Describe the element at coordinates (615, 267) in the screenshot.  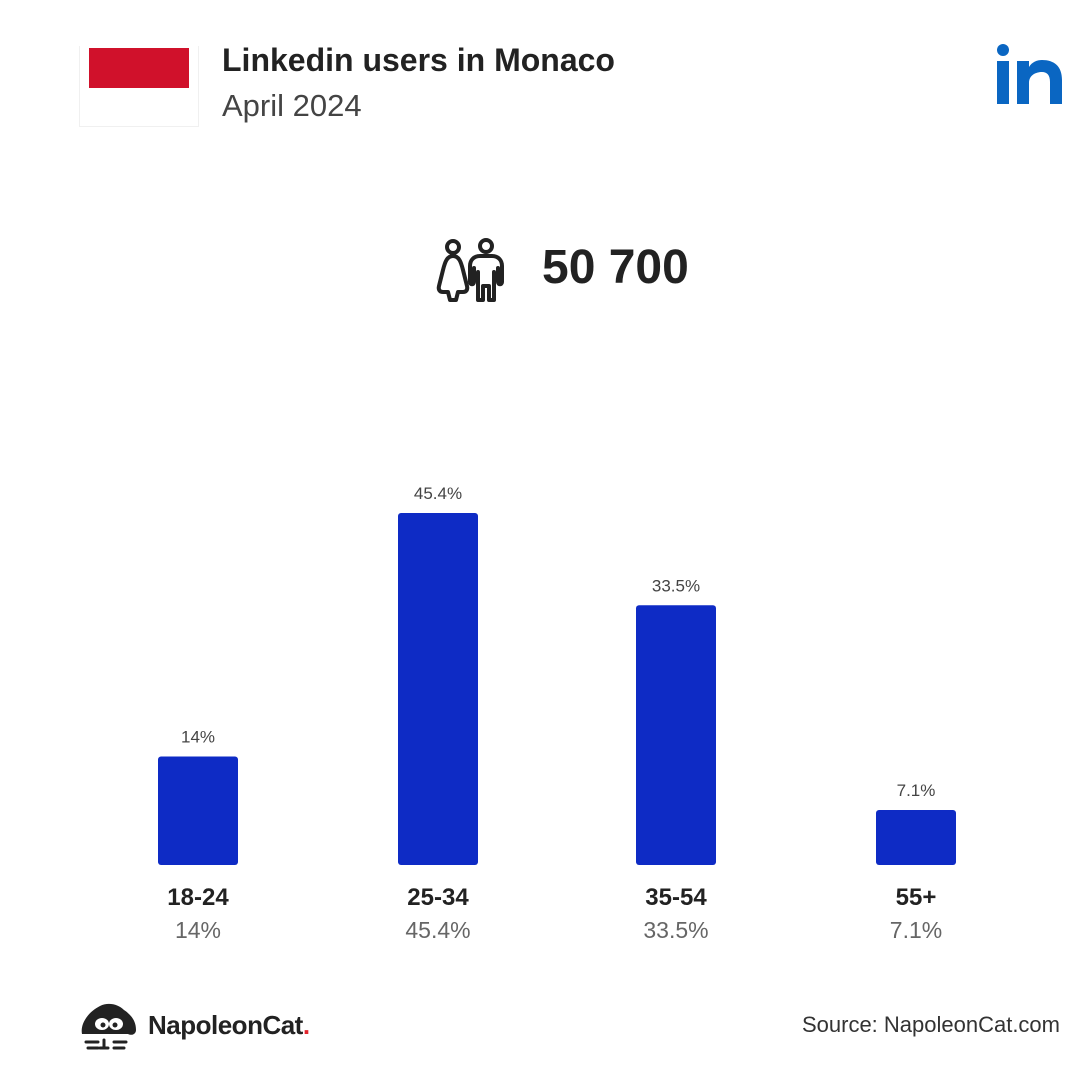
I see `total-users-value: 50 700` at that location.